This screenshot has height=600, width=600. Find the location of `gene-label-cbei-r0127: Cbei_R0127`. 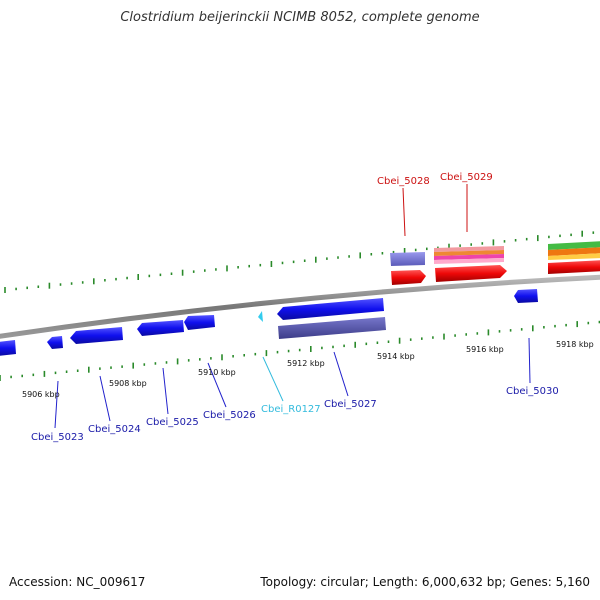

gene-label-cbei-r0127: Cbei_R0127 is located at coordinates (291, 409).